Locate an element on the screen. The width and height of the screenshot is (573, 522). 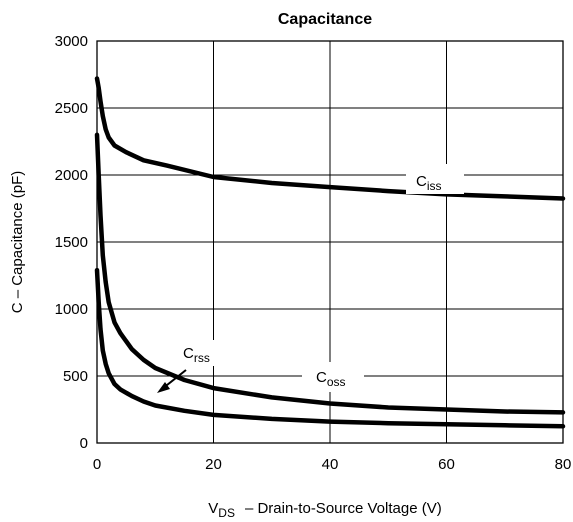
chart-title: Capacitance is located at coordinates (325, 19).